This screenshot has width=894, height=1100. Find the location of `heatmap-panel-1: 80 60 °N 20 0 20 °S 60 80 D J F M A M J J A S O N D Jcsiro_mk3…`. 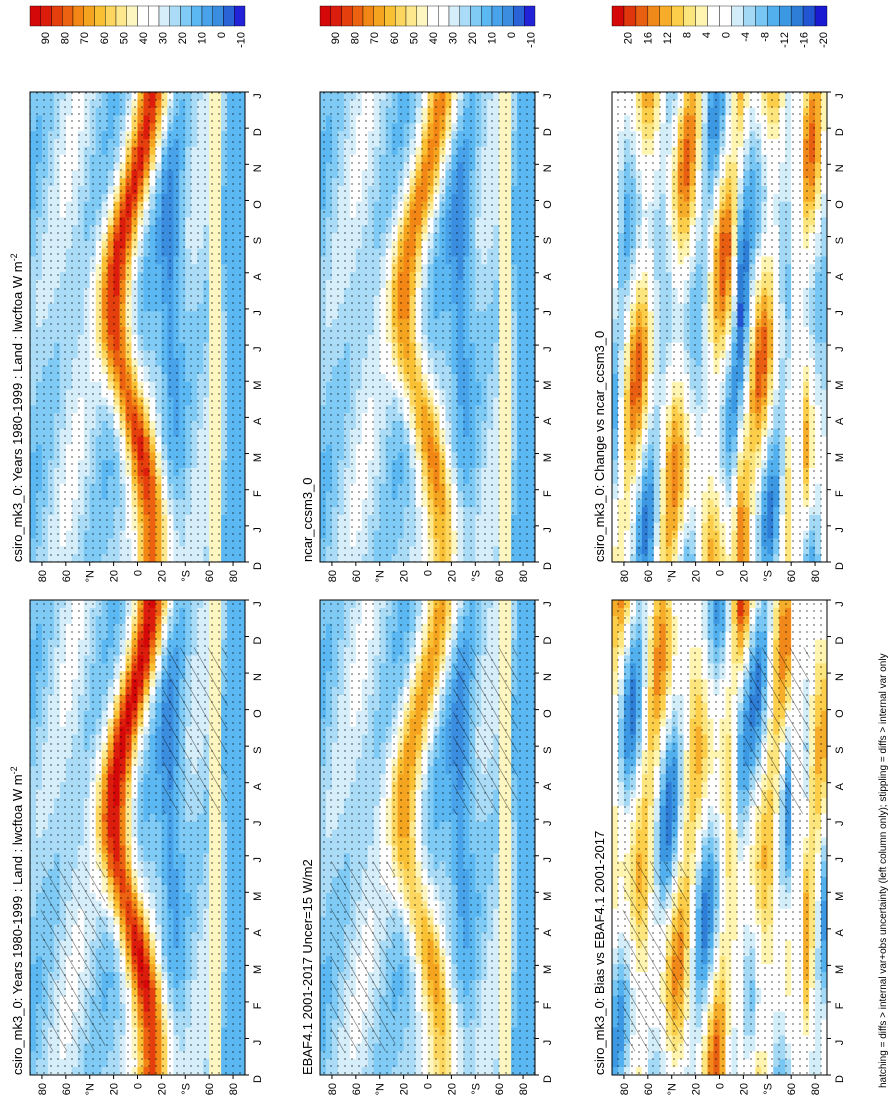

heatmap-panel-1: 80 60 °N 20 0 20 °S 60 80 D J F M A M J J A S O N D Jcsiro_mk3… is located at coordinates (136, 336).